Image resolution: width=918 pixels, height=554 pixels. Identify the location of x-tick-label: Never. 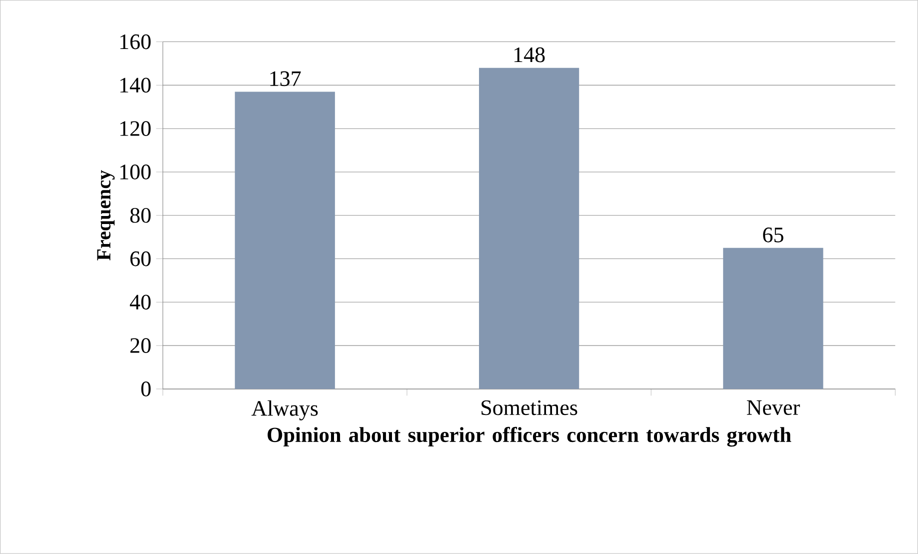
(773, 408).